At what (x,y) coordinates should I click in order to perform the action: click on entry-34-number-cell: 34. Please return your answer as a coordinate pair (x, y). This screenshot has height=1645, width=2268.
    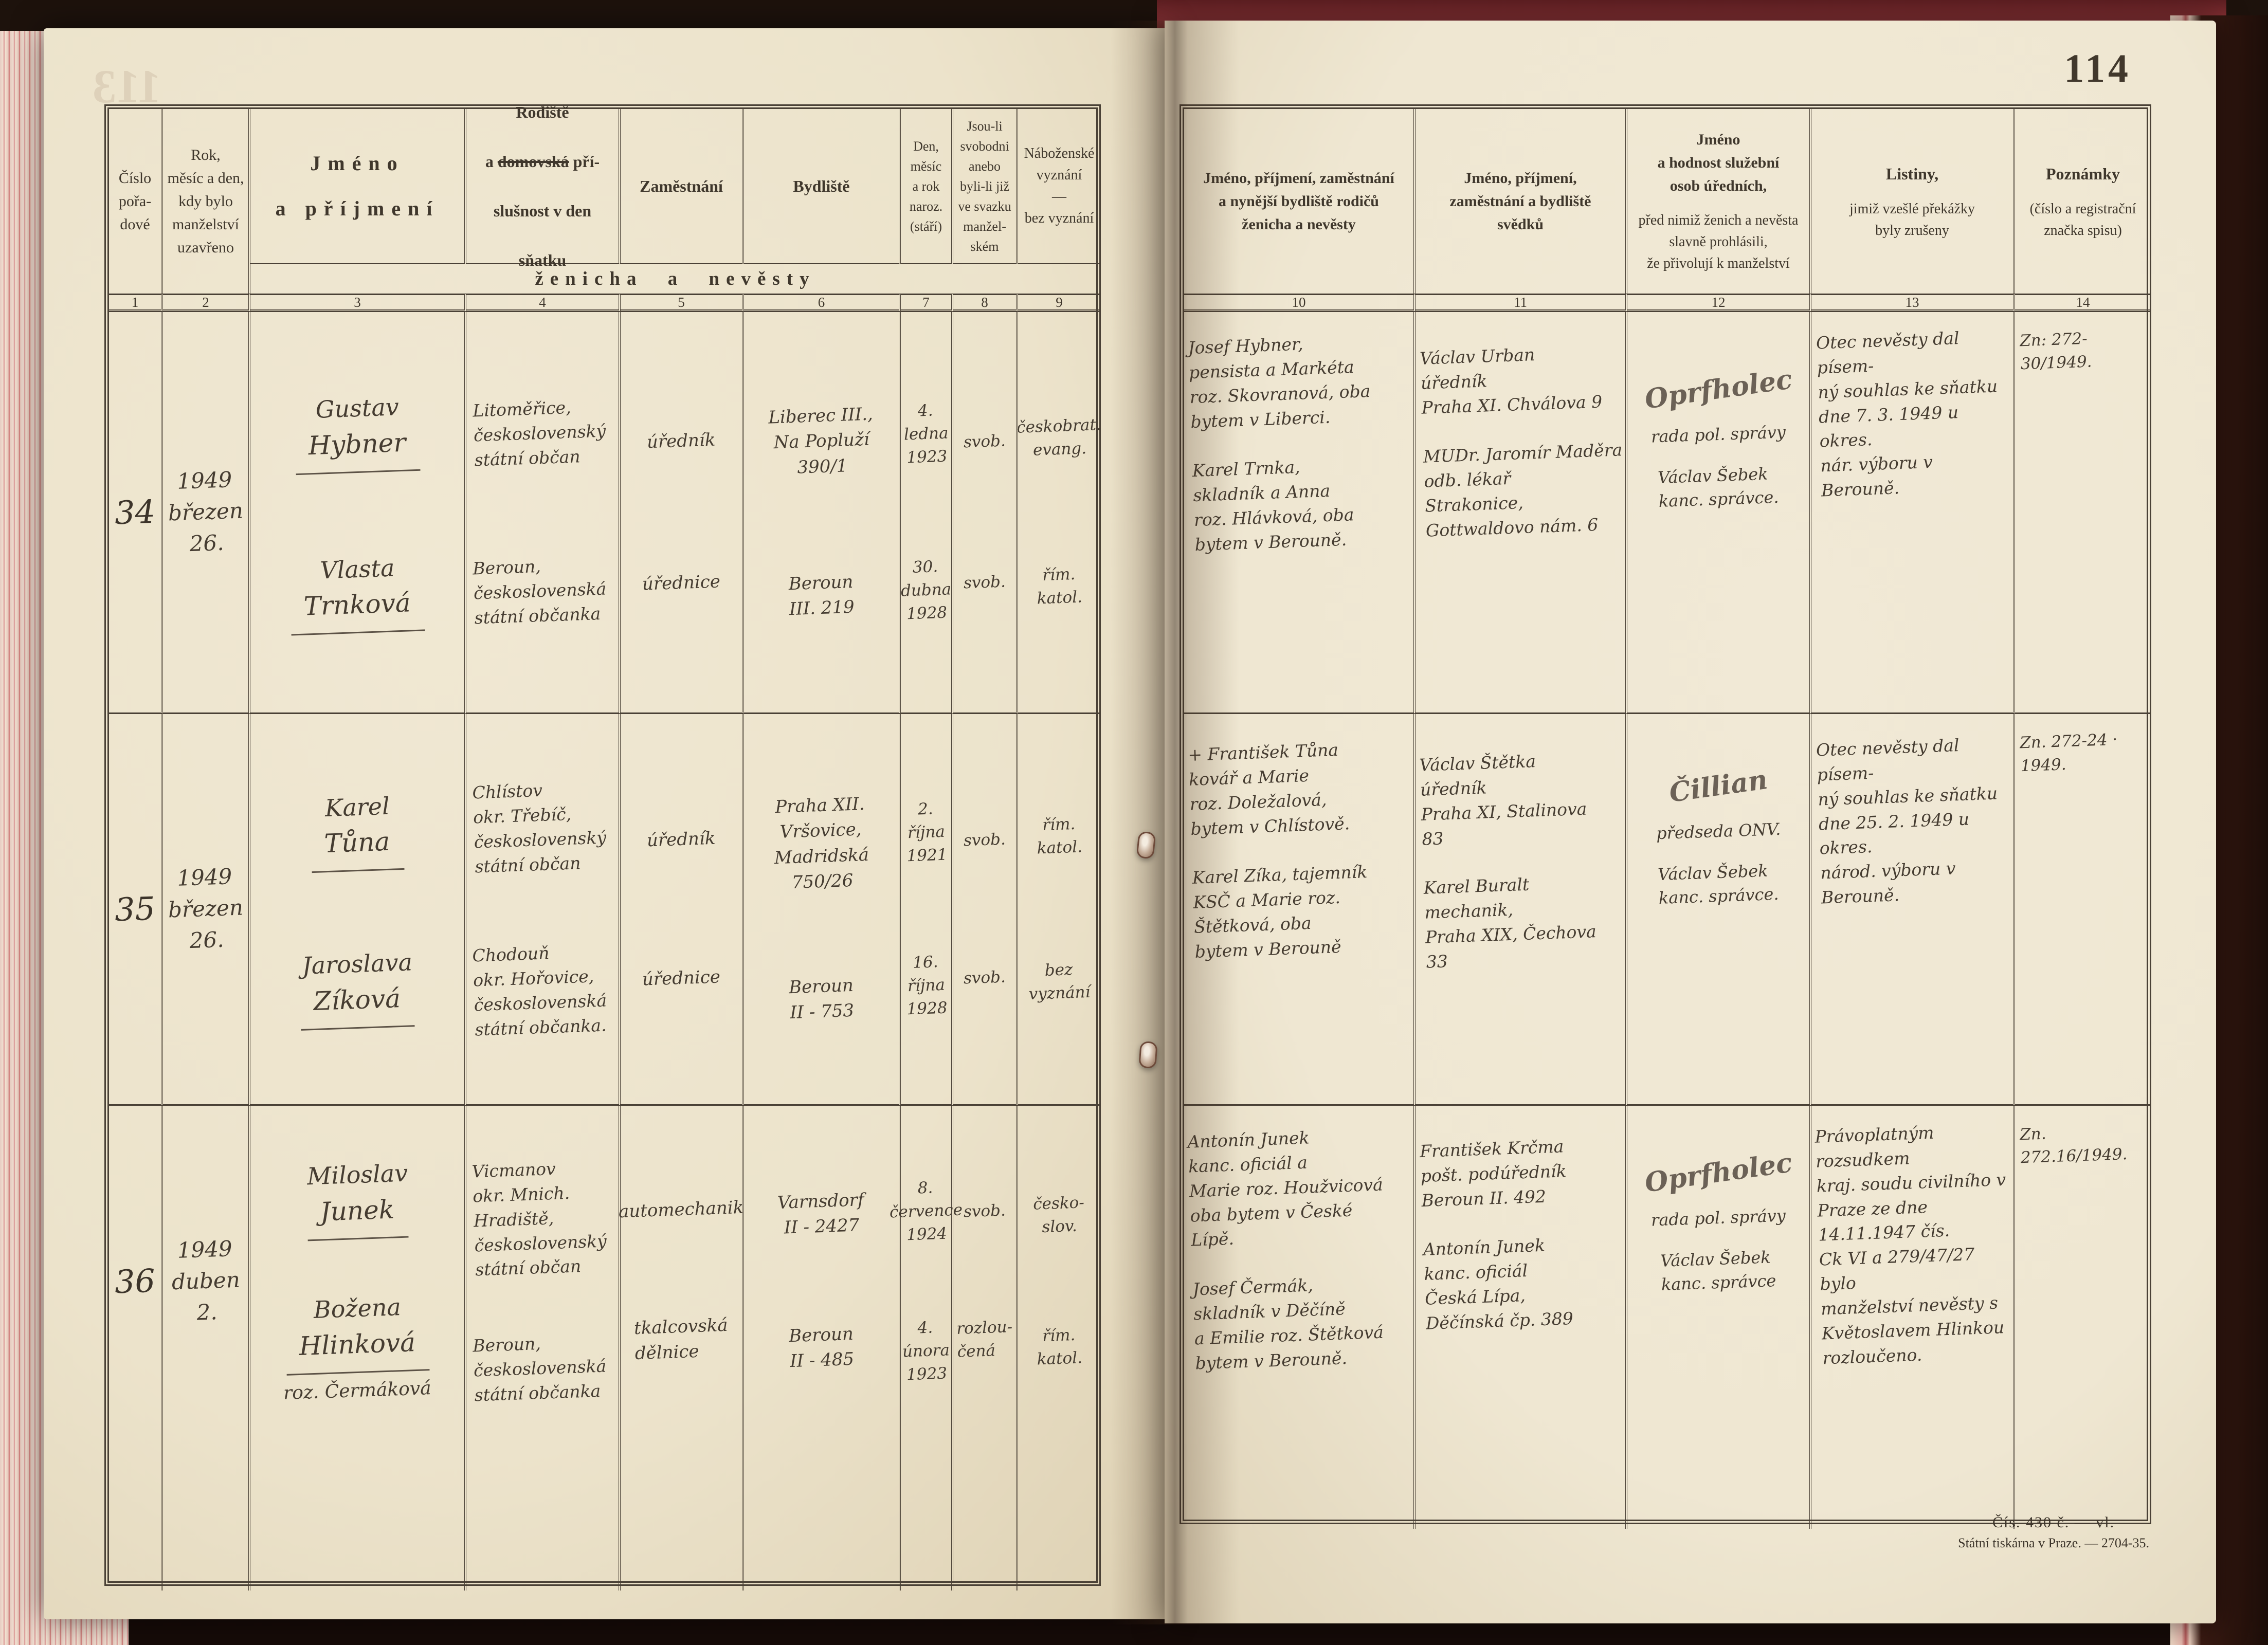
    Looking at the image, I should click on (136, 513).